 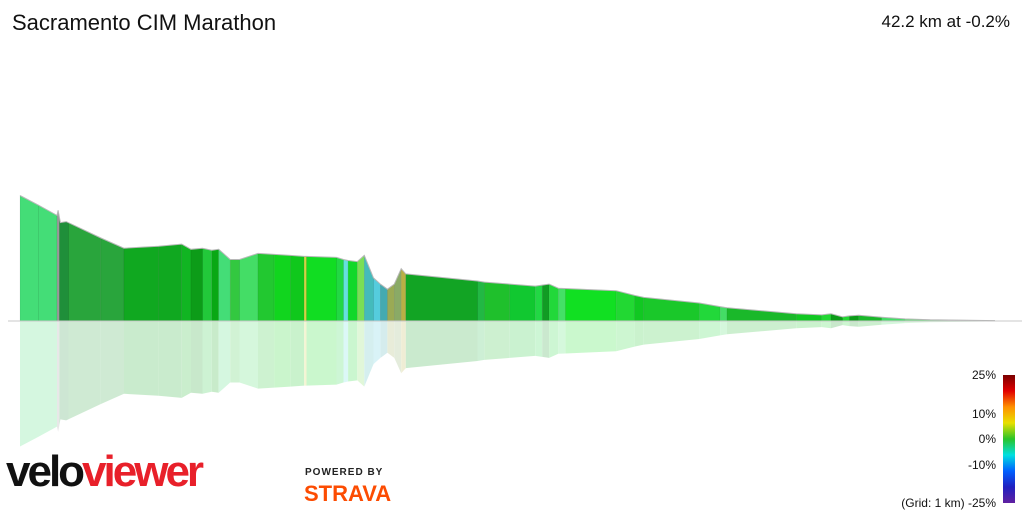 I want to click on logo-viewer: viewer, so click(x=143, y=471).